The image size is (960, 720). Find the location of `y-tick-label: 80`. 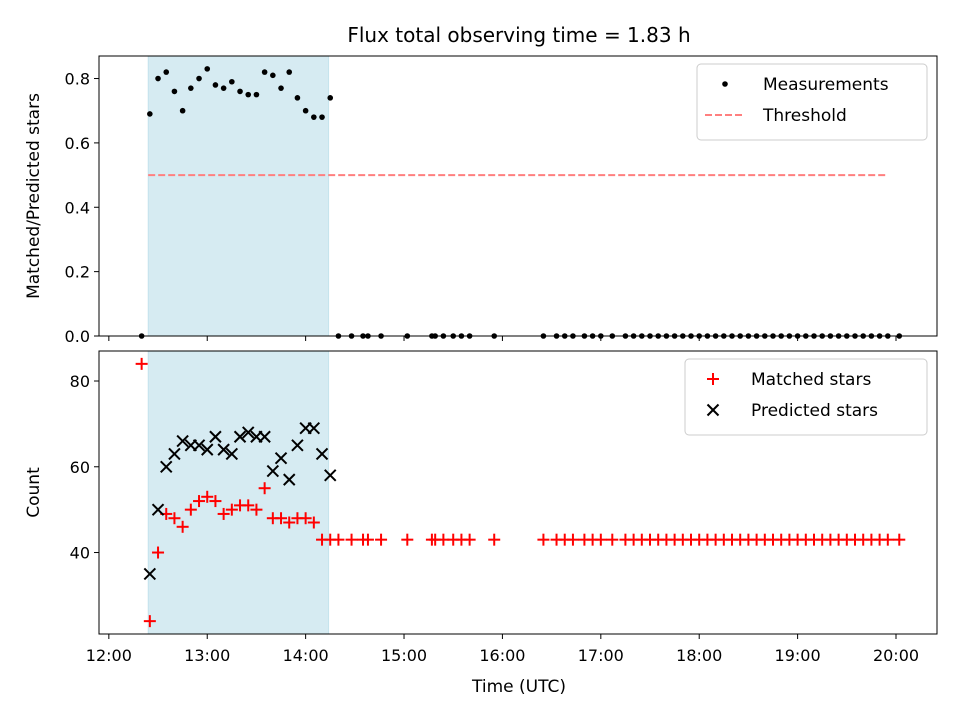

y-tick-label: 80 is located at coordinates (80, 381).